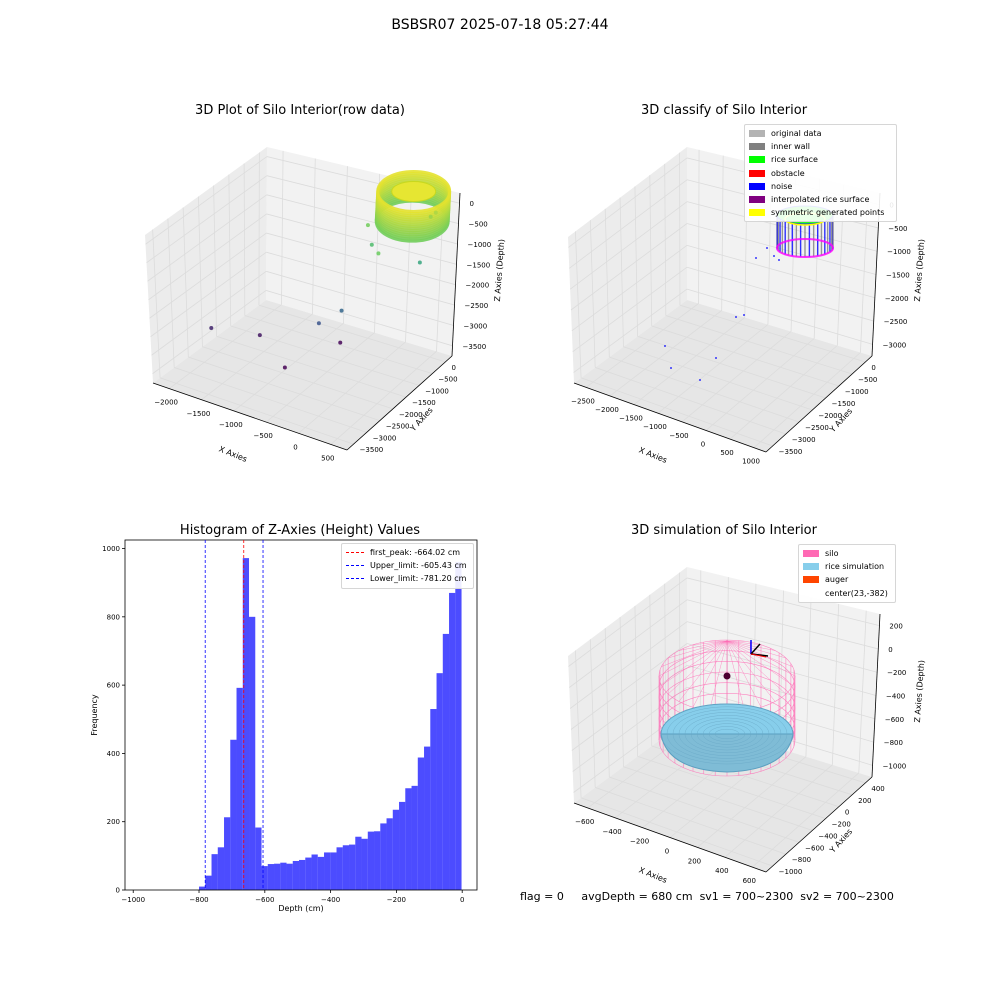  I want to click on y-tick-label: 0, so click(847, 813).